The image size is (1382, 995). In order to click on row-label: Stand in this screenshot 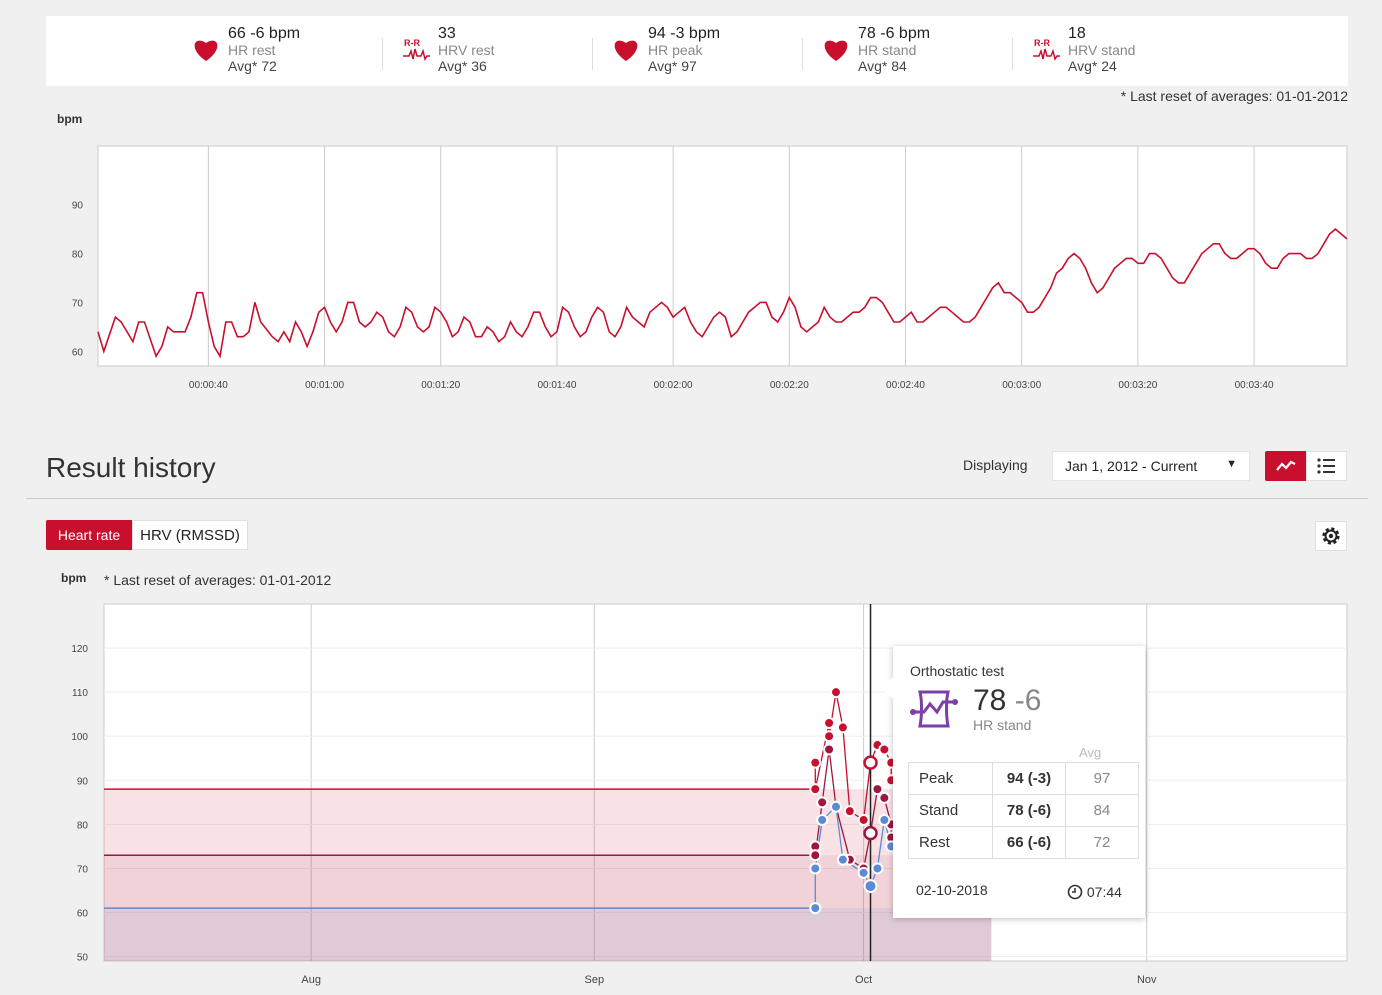, I will do `click(950, 810)`.